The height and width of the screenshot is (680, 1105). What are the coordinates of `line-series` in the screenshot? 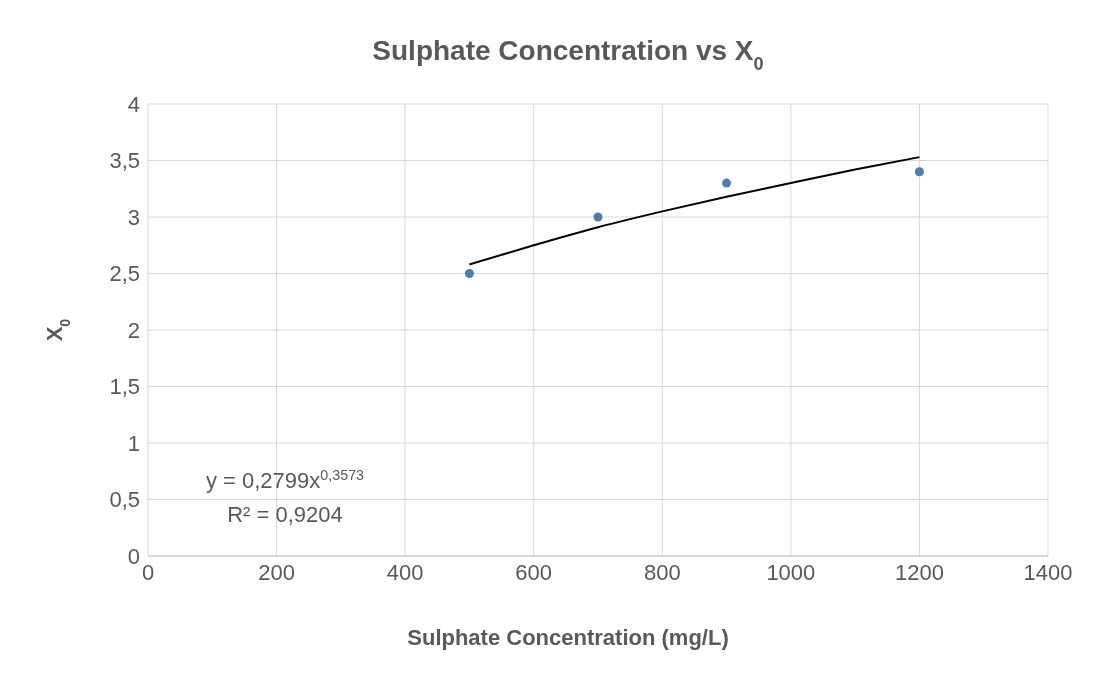 It's located at (694, 211).